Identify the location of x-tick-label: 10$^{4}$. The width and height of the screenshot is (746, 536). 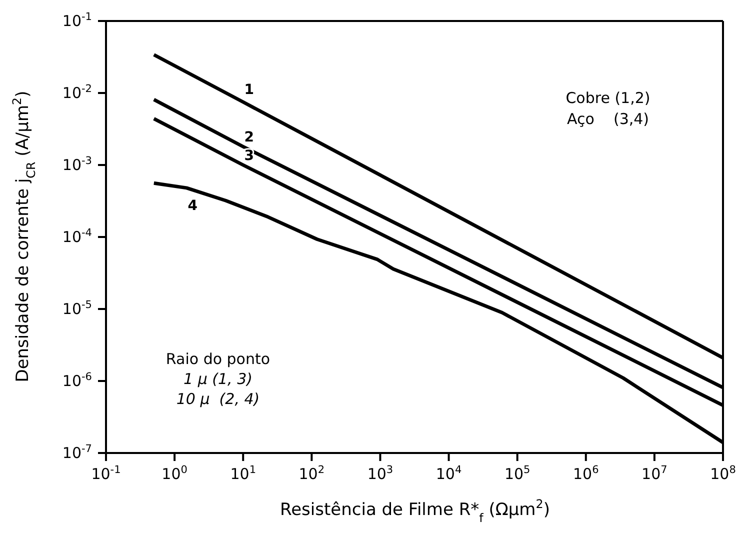
(449, 473).